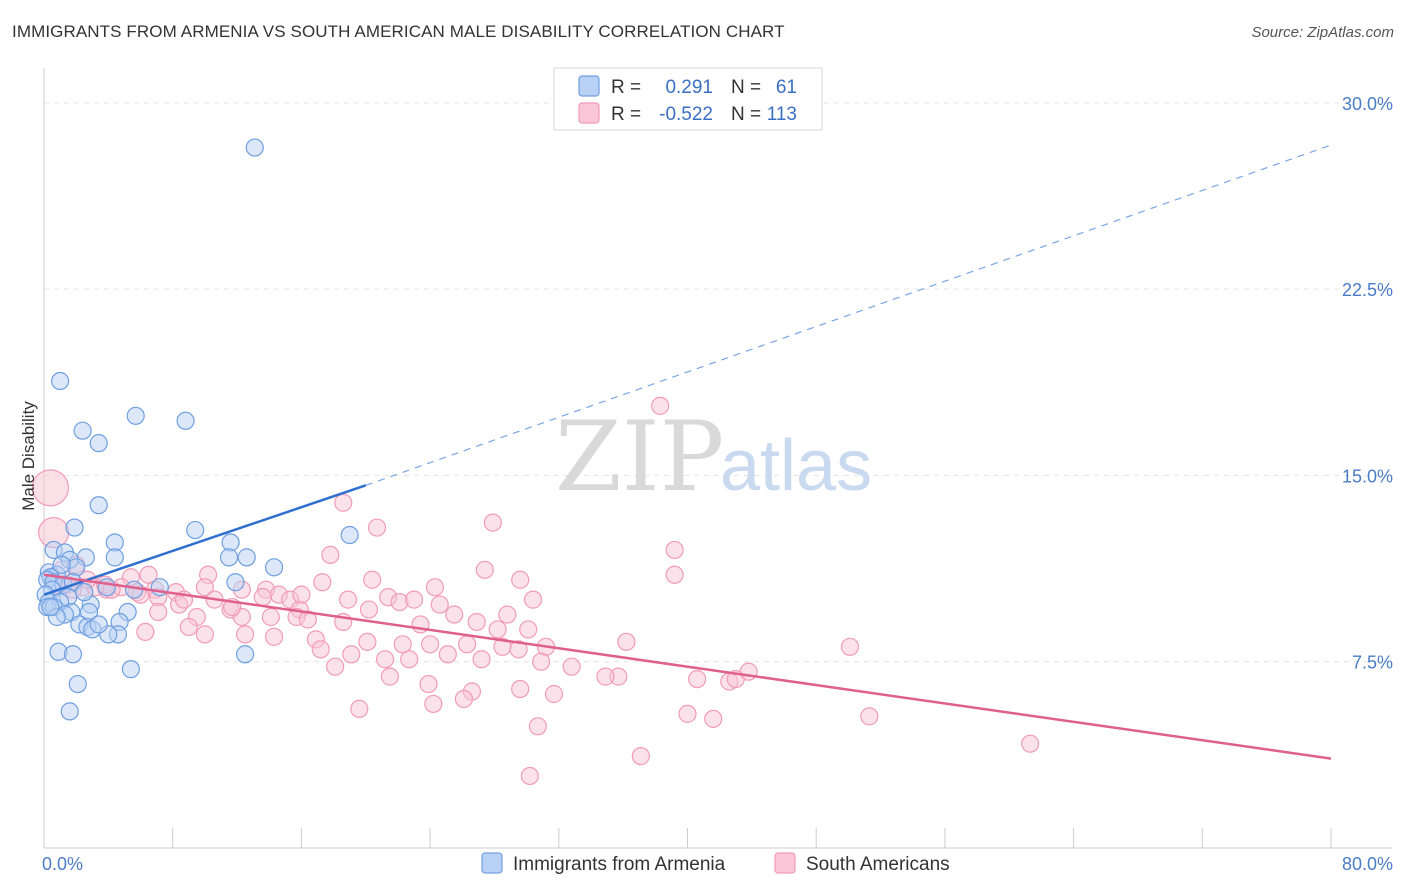 This screenshot has height=892, width=1406. I want to click on legend-n-value-2: 113, so click(782, 114).